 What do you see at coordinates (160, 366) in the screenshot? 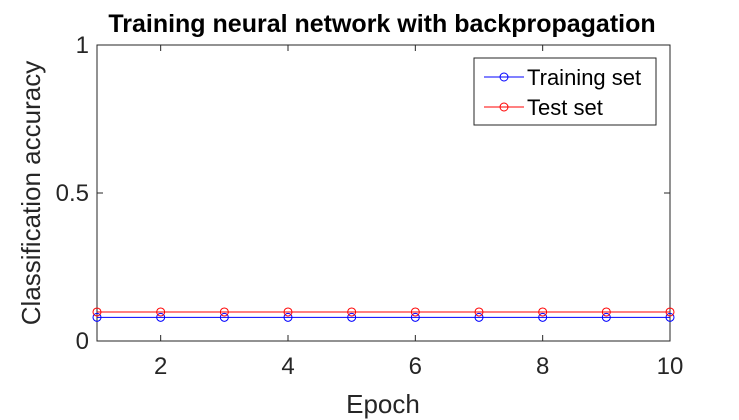
I see `x-tick-label: 2` at bounding box center [160, 366].